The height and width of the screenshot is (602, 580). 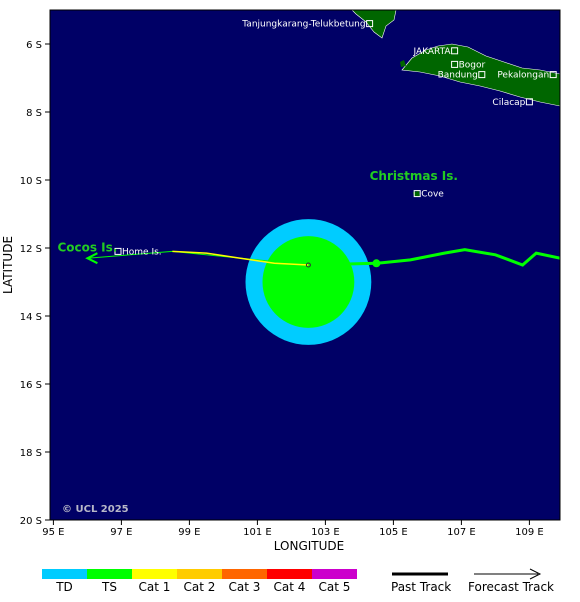 What do you see at coordinates (529, 532) in the screenshot?
I see `x-tick-label: 109 E` at bounding box center [529, 532].